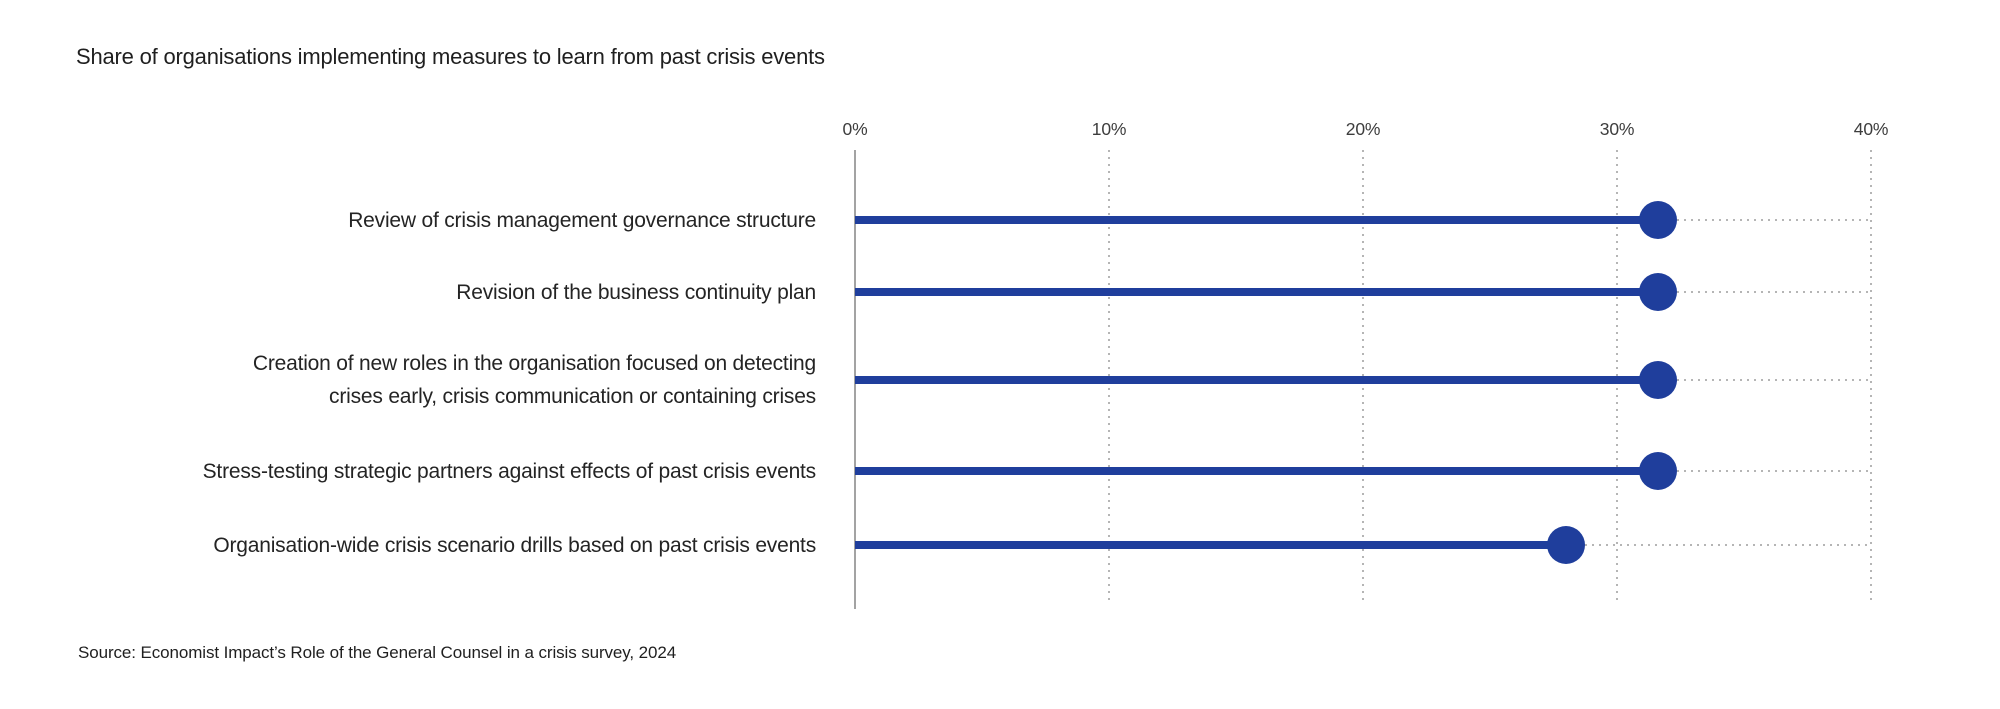 The width and height of the screenshot is (2000, 709). Describe the element at coordinates (1871, 377) in the screenshot. I see `x-gridline` at that location.